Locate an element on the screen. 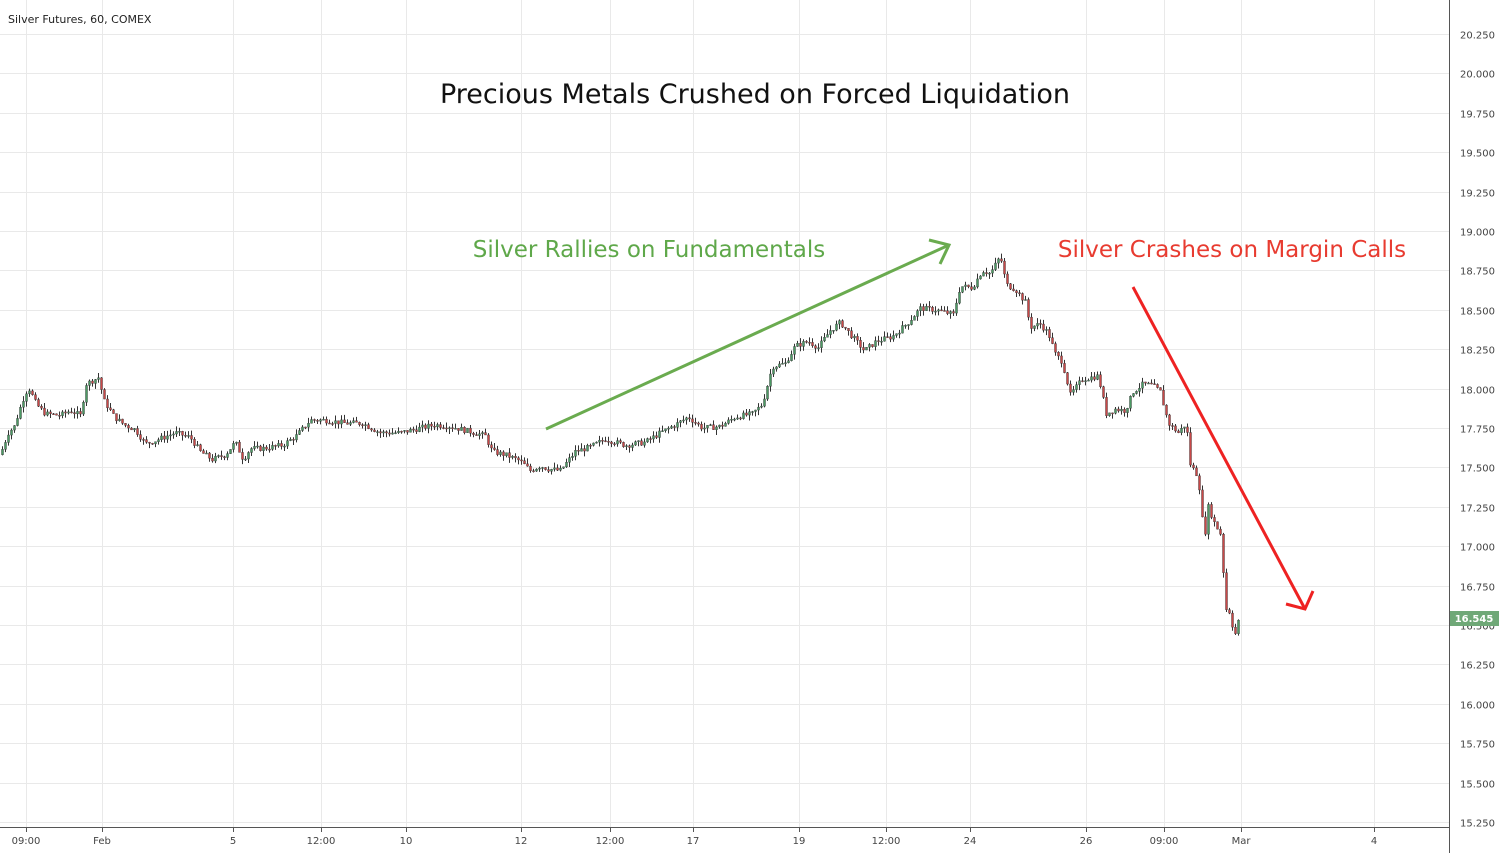 The image size is (1499, 853). y-tick-label: 16.750 is located at coordinates (1477, 588).